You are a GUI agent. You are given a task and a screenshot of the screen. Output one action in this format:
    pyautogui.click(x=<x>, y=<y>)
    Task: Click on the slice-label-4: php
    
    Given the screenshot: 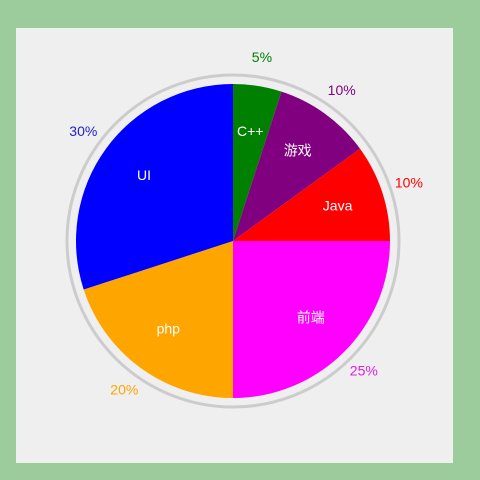 What is the action you would take?
    pyautogui.click(x=169, y=329)
    